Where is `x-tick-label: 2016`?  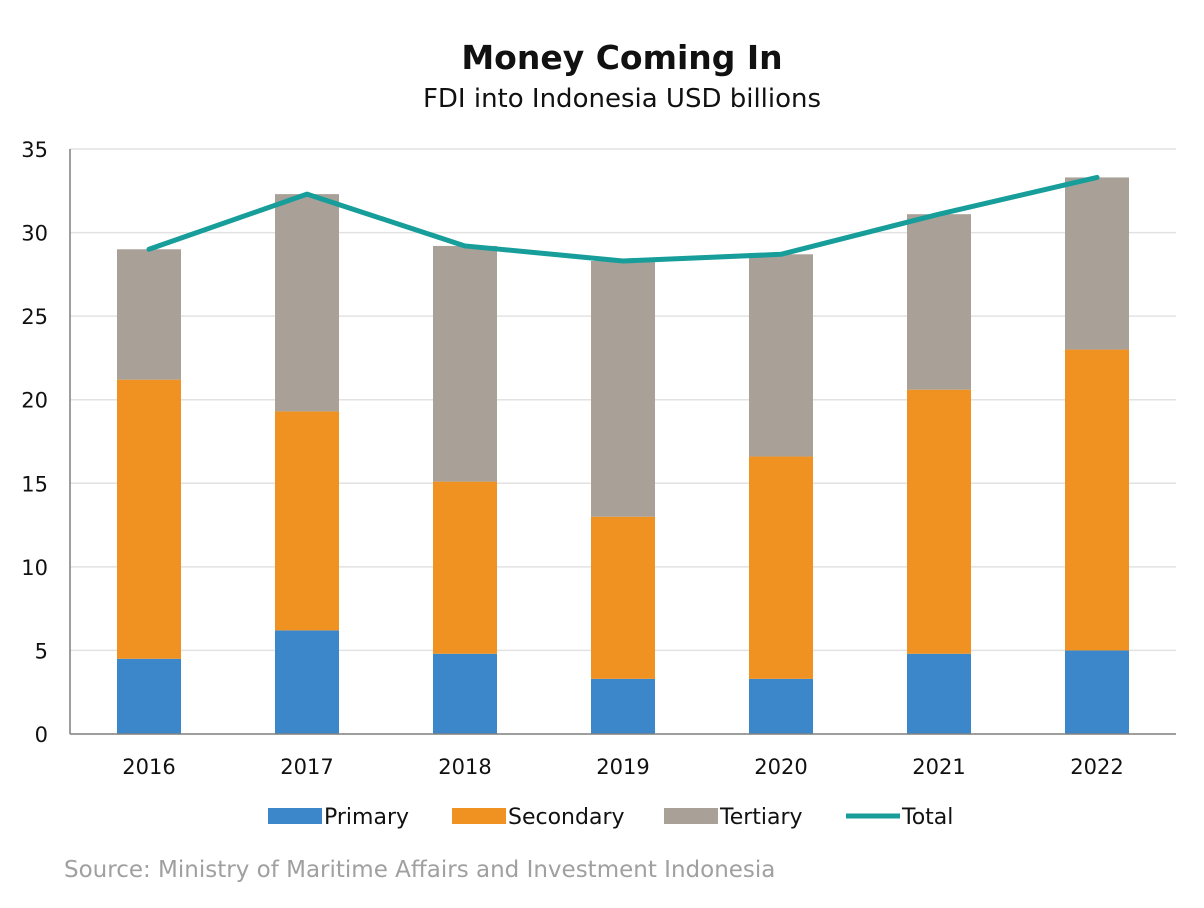 x-tick-label: 2016 is located at coordinates (148, 767).